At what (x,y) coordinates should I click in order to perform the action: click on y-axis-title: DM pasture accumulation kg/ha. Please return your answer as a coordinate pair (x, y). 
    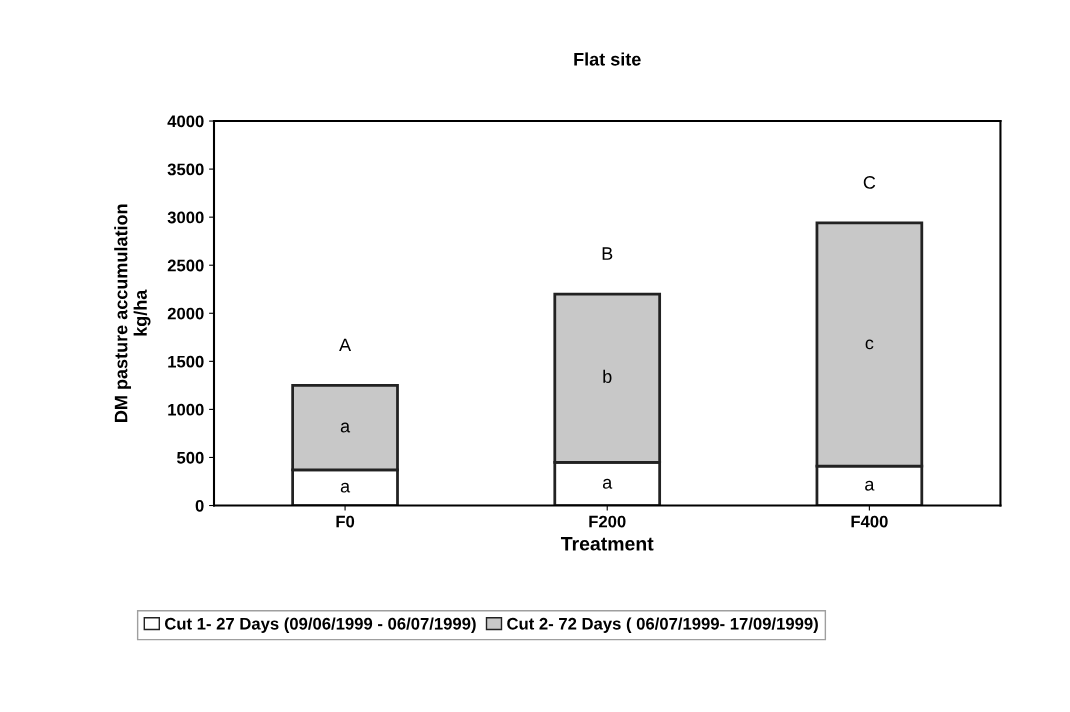
    Looking at the image, I should click on (132, 313).